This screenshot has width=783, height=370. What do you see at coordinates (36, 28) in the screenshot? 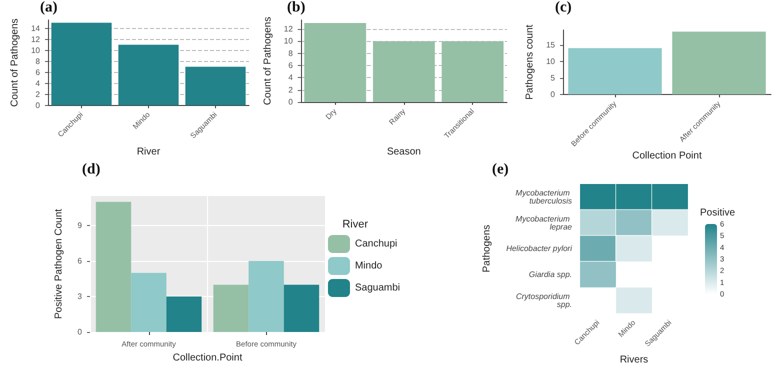
I see `y-tick-label: 14` at bounding box center [36, 28].